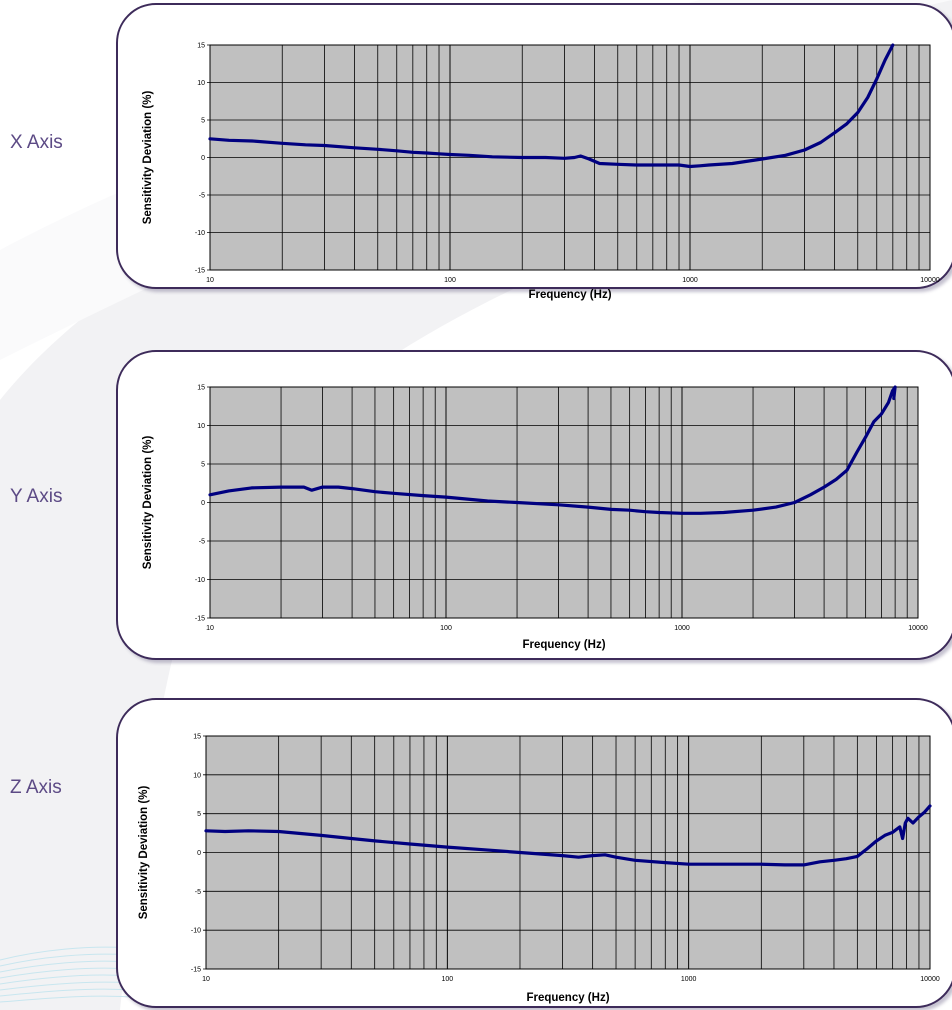 The image size is (952, 1010). What do you see at coordinates (36, 496) in the screenshot?
I see `y-axis-name: Y Axis` at bounding box center [36, 496].